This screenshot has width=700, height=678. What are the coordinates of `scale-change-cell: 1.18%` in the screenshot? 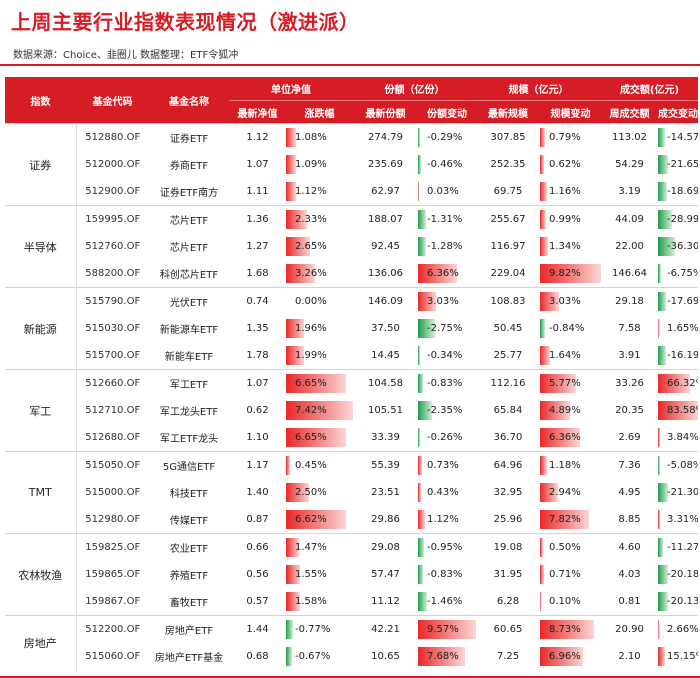 It's located at (570, 465).